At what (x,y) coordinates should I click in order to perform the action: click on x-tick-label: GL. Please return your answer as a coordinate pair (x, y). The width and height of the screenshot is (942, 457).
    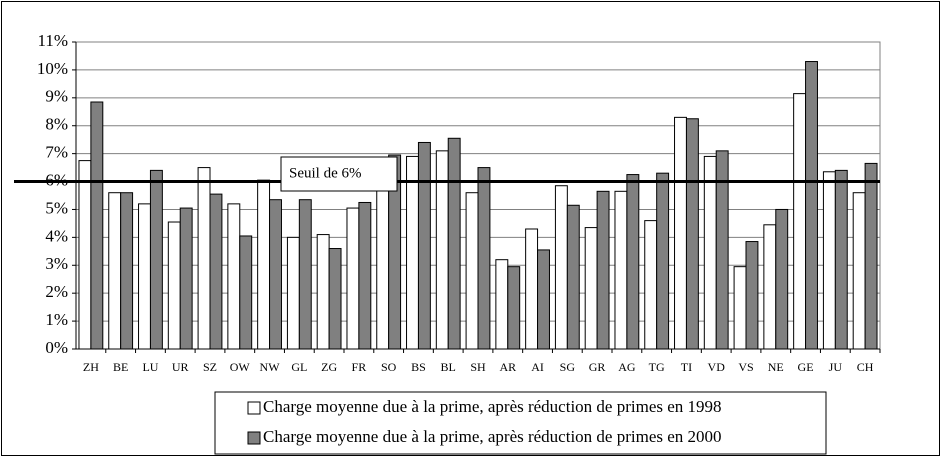
    Looking at the image, I should click on (299, 367).